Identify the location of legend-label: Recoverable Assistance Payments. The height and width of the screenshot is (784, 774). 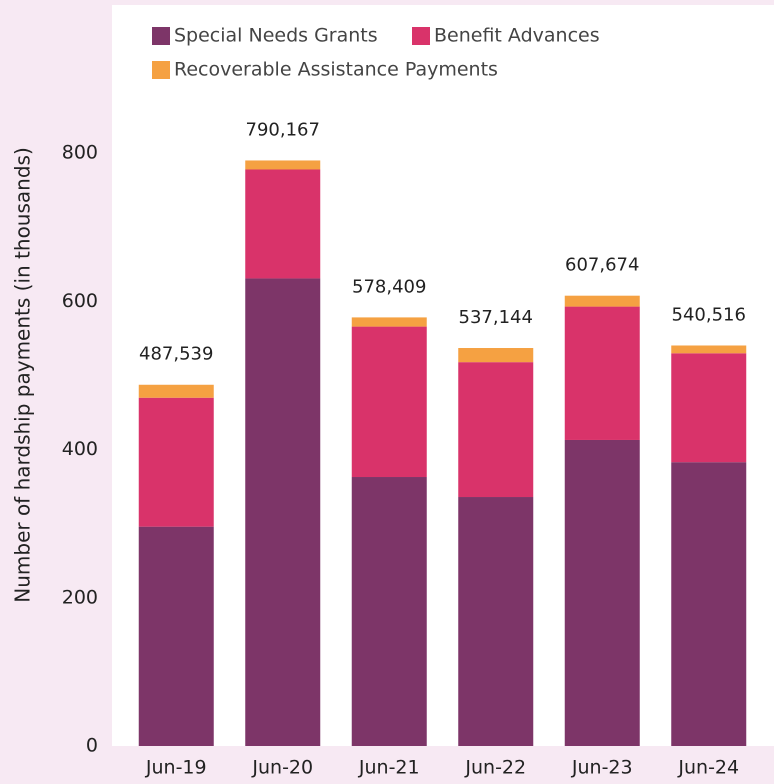
(336, 70).